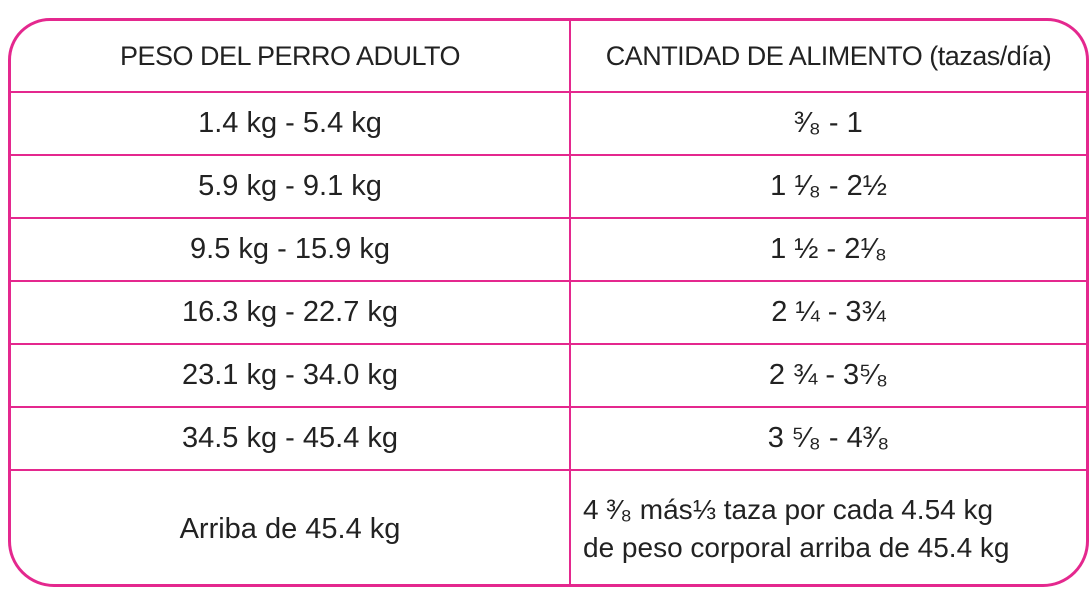 Image resolution: width=1090 pixels, height=599 pixels. I want to click on weight-cell: 5.9 kg - 9.1 kg, so click(291, 186).